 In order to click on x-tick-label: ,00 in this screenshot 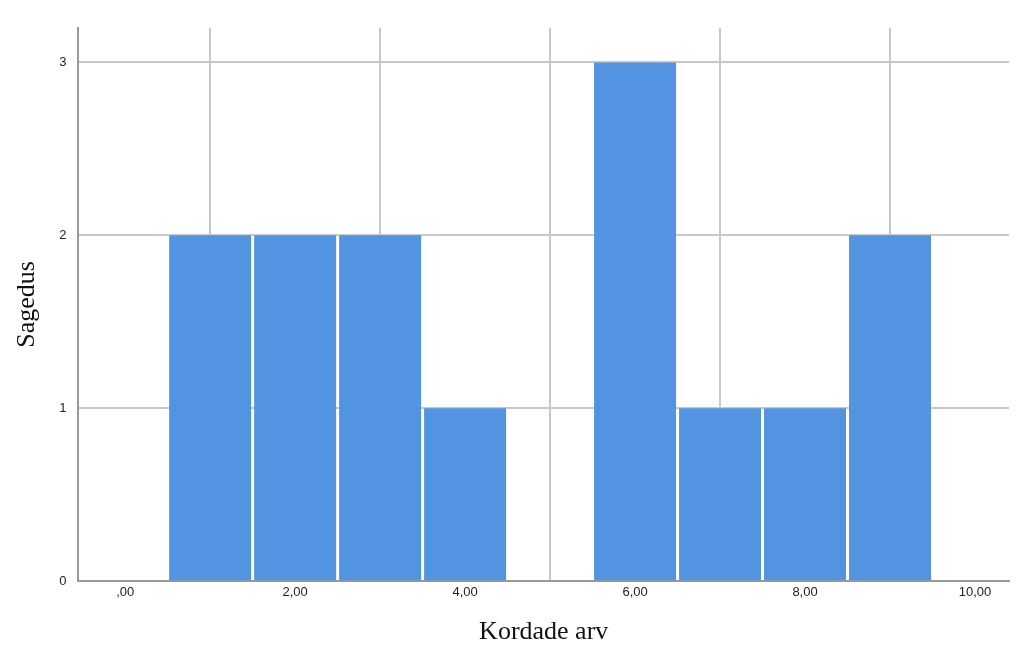, I will do `click(125, 591)`.